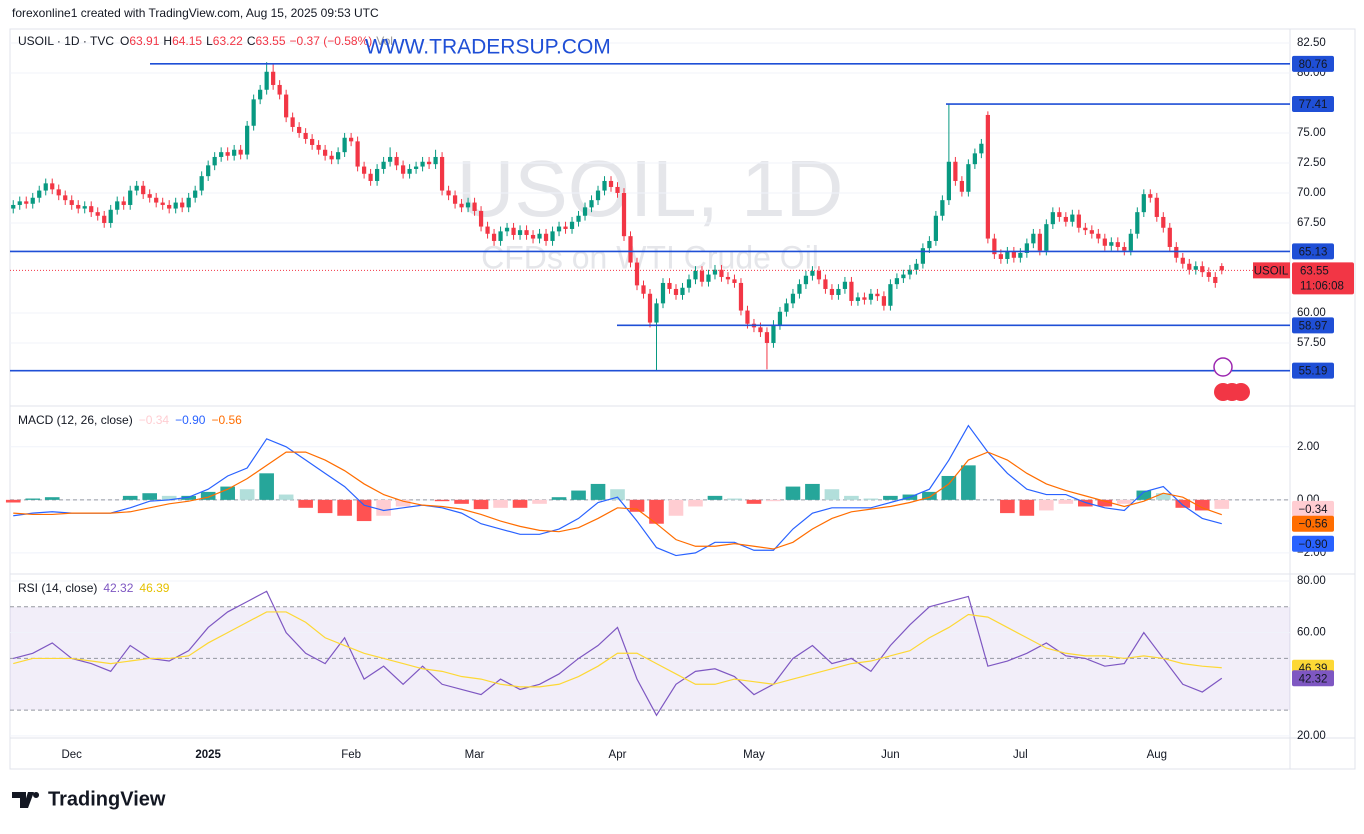 The image size is (1364, 834). Describe the element at coordinates (331, 41) in the screenshot. I see `change: −0.37 (−0.58%)` at that location.